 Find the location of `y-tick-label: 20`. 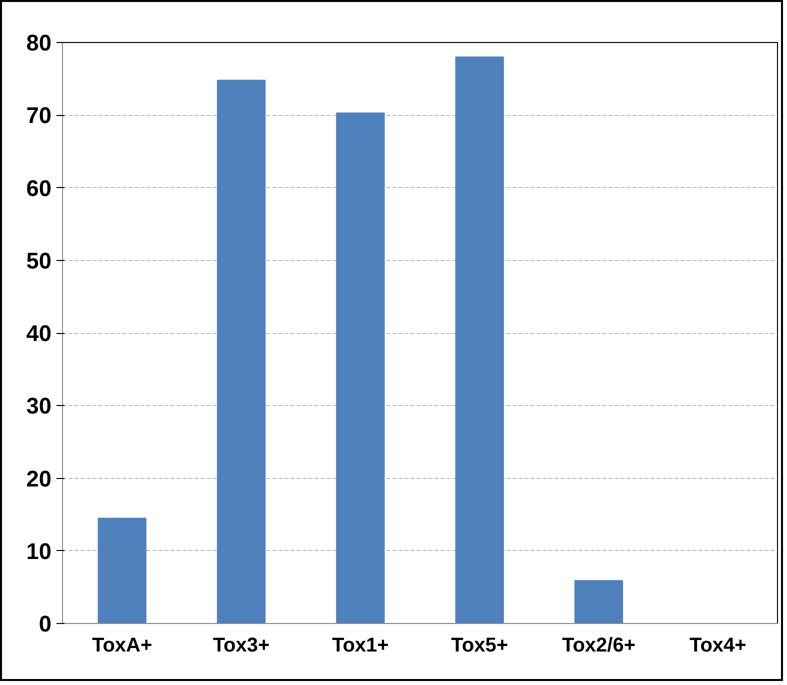

y-tick-label: 20 is located at coordinates (39, 478).